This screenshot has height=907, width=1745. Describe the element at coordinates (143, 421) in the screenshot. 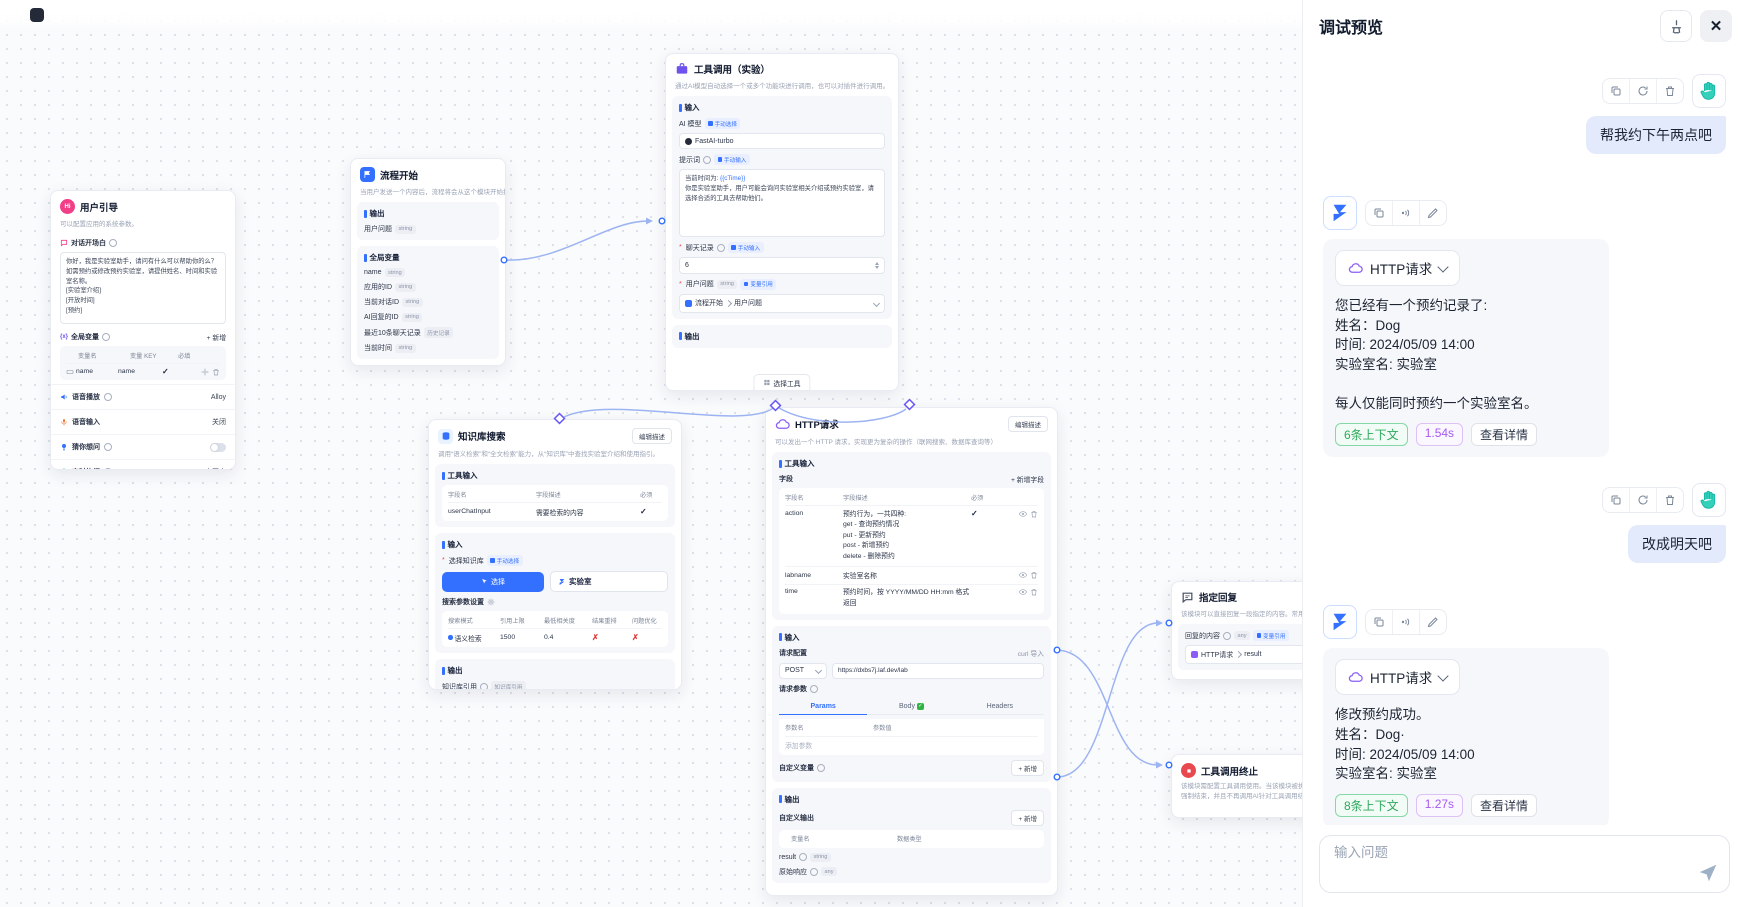

I see `stt-row: 语音输入 关闭` at that location.